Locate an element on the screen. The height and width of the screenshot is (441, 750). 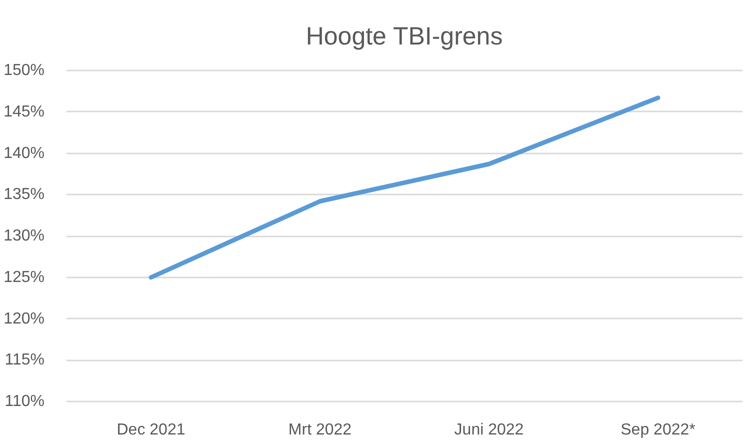
y-tick-label: 135% is located at coordinates (24, 195).